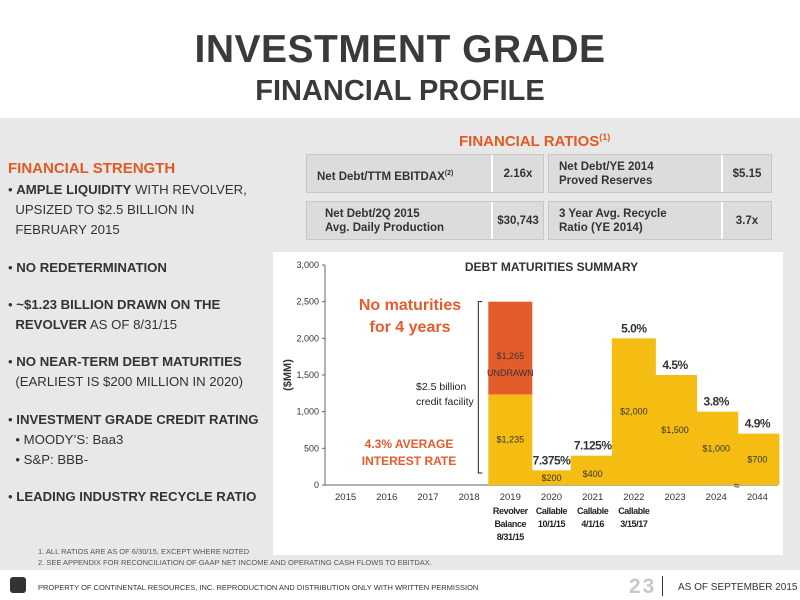  I want to click on footer-as-of: AS OF SEPTEMBER 2015, so click(738, 587).